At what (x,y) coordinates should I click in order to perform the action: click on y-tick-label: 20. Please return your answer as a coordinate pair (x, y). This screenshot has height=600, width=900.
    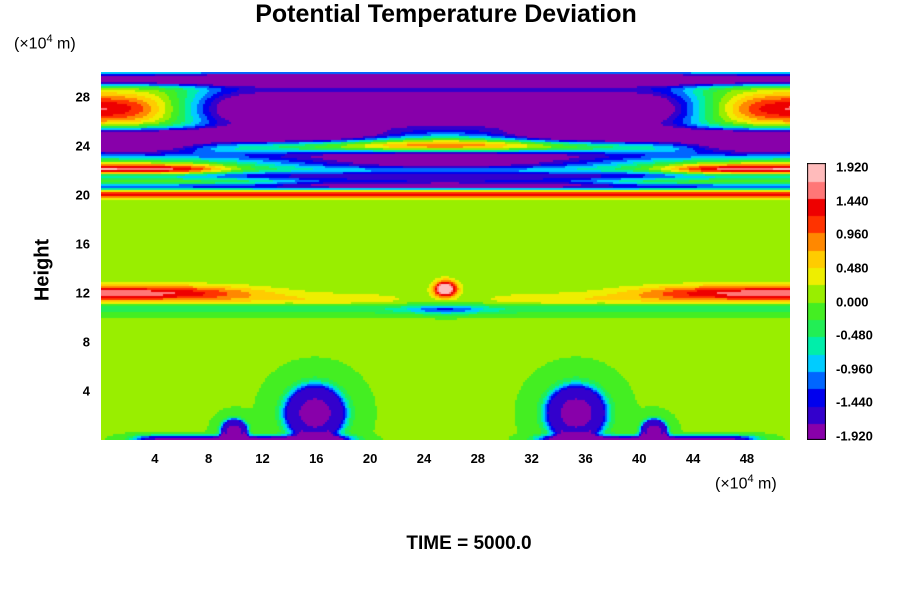
    Looking at the image, I should click on (82, 195).